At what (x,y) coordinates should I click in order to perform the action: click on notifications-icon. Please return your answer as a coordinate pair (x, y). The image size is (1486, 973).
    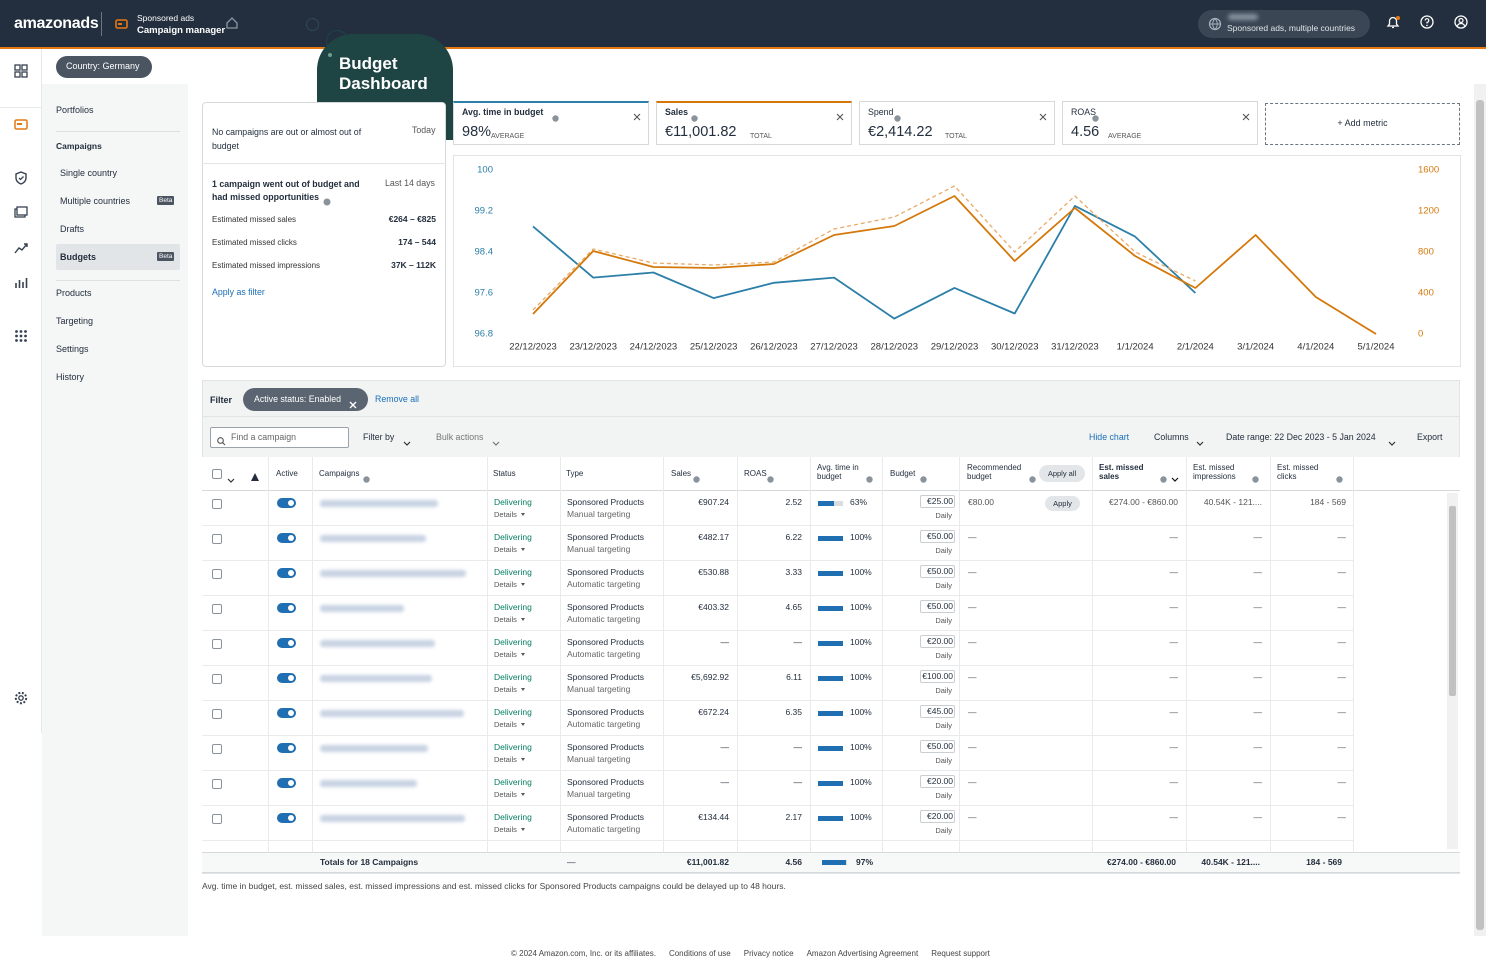
    Looking at the image, I should click on (1393, 23).